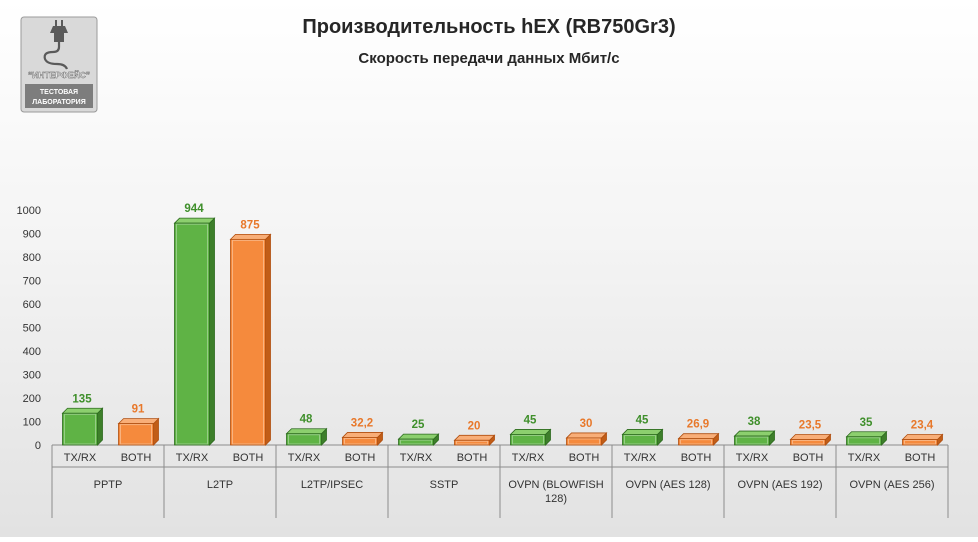  Describe the element at coordinates (555, 485) in the screenshot. I see `x-group-label: OVPN (BLOWFISH` at that location.